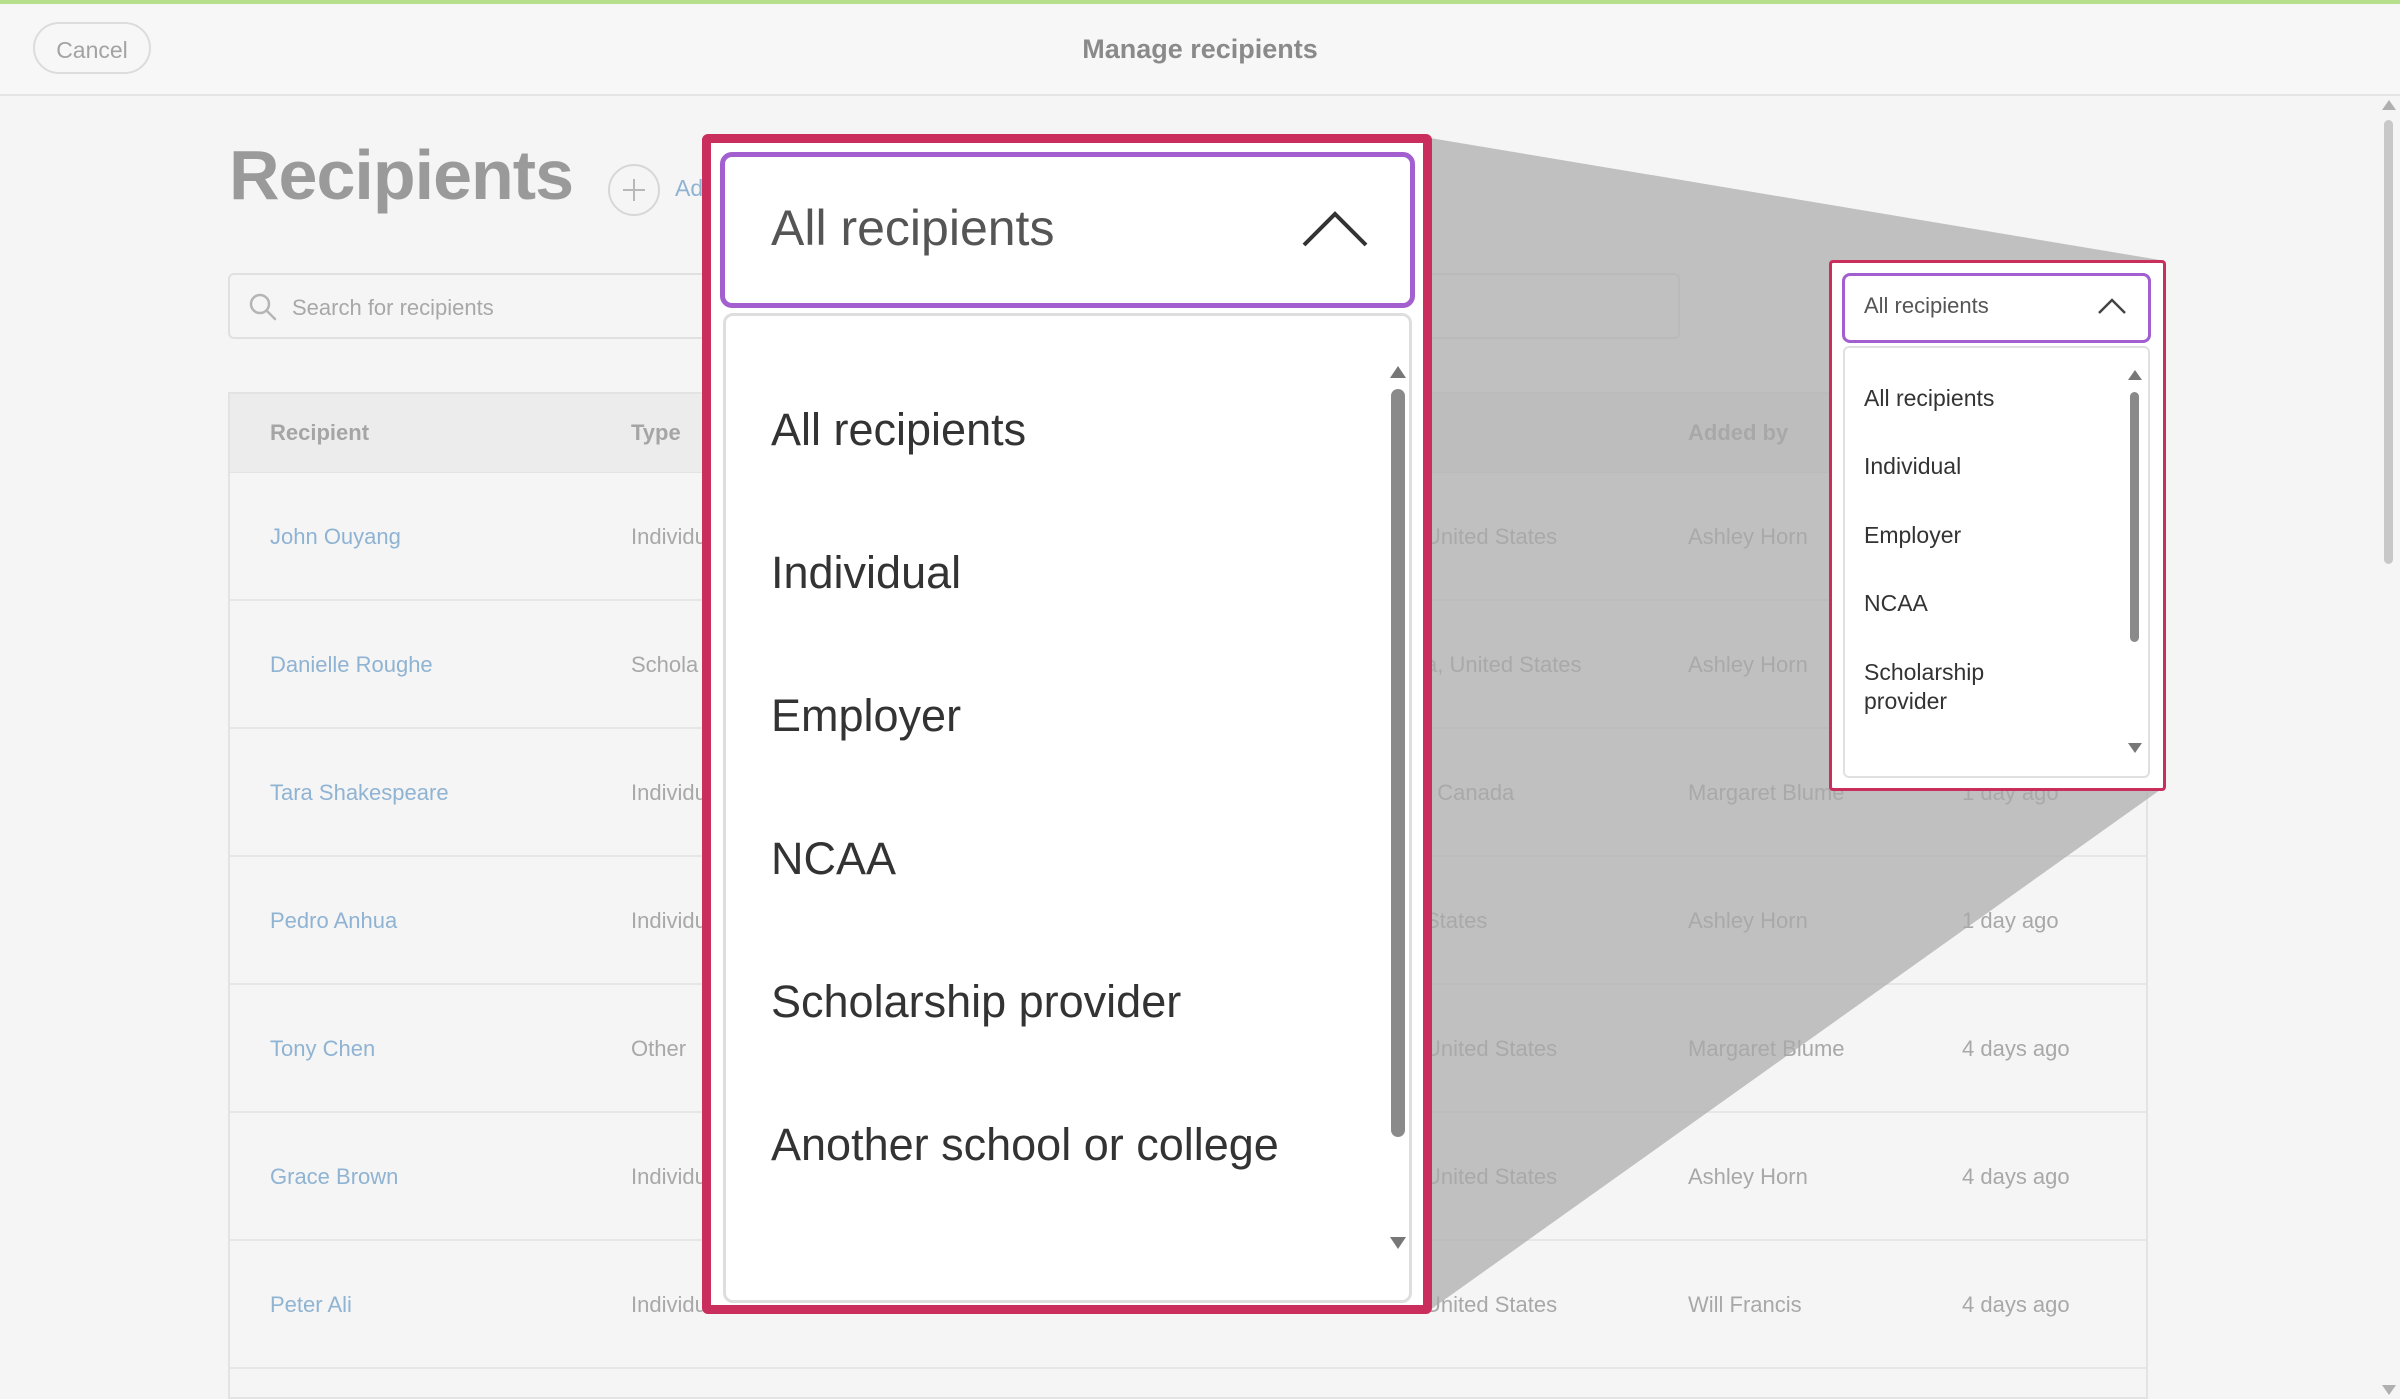 The image size is (2400, 1399). What do you see at coordinates (334, 920) in the screenshot?
I see `recipient-name-link: Pedro Anhua` at bounding box center [334, 920].